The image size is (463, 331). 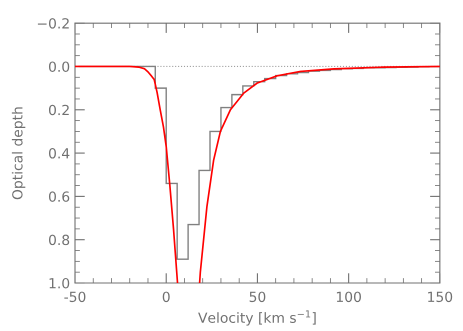 What do you see at coordinates (58, 110) in the screenshot?
I see `y-tick-label: 0.2` at bounding box center [58, 110].